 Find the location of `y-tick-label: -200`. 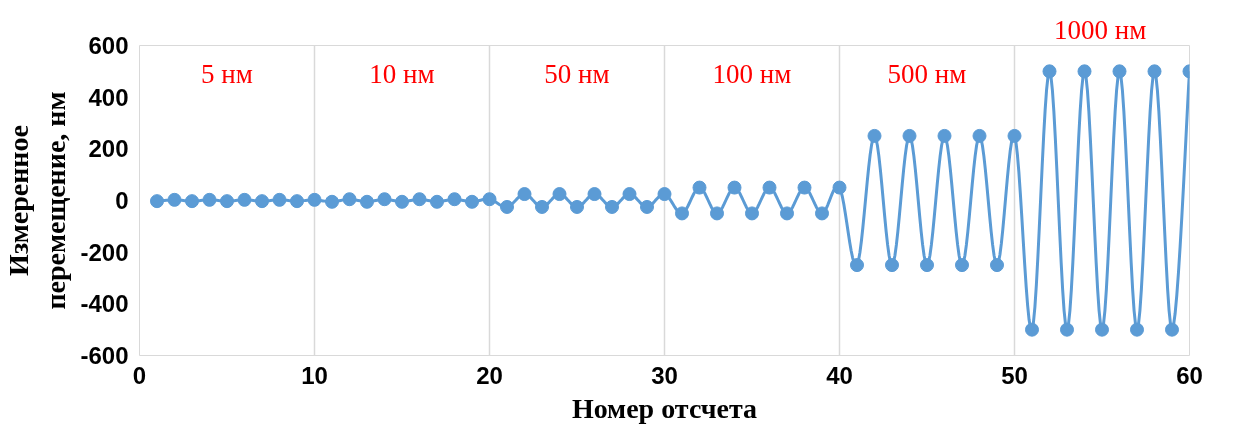

y-tick-label: -200 is located at coordinates (104, 252).